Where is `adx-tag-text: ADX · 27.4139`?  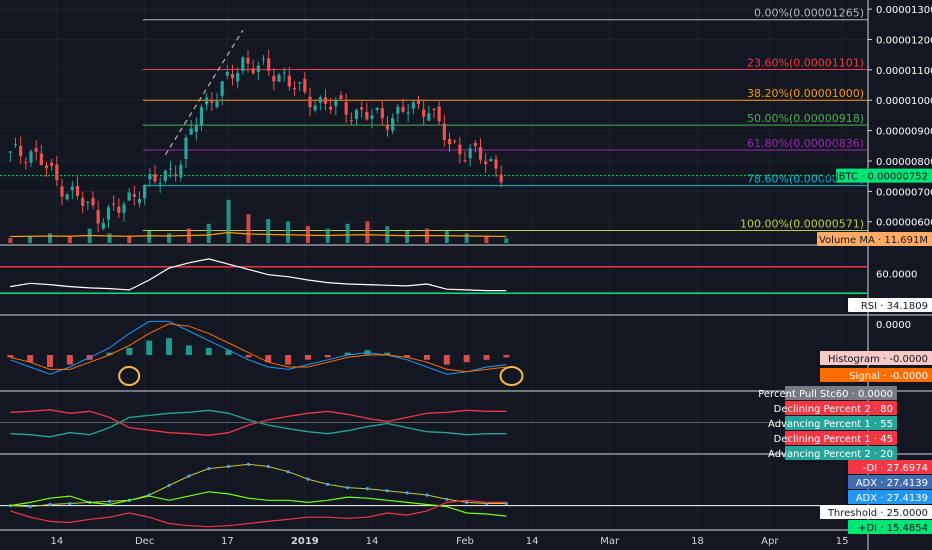 adx-tag-text: ADX · 27.4139 is located at coordinates (892, 483).